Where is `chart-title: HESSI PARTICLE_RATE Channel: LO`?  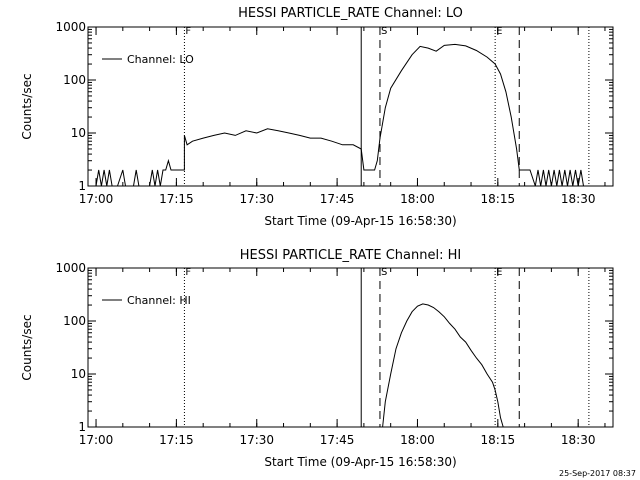 chart-title: HESSI PARTICLE_RATE Channel: LO is located at coordinates (350, 13).